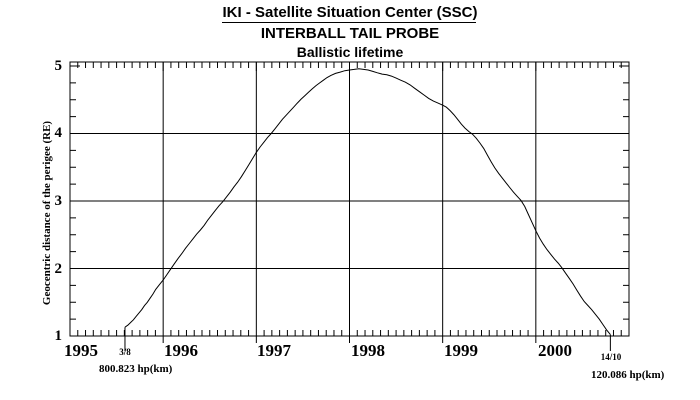  What do you see at coordinates (58, 133) in the screenshot?
I see `y-tick-label: 4` at bounding box center [58, 133].